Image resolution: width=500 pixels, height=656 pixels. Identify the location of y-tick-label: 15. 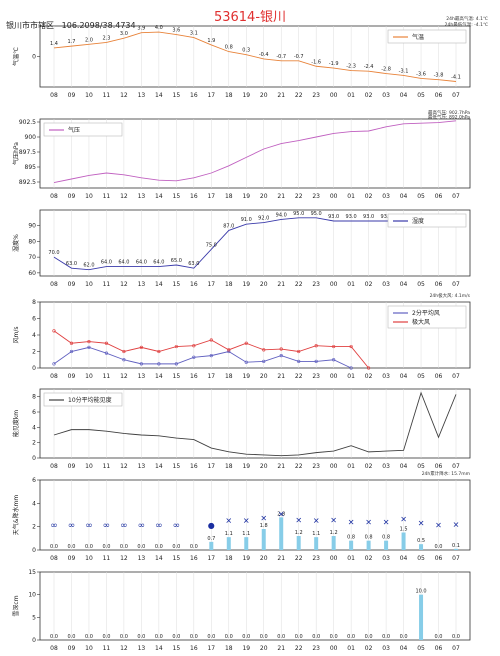
(32, 572).